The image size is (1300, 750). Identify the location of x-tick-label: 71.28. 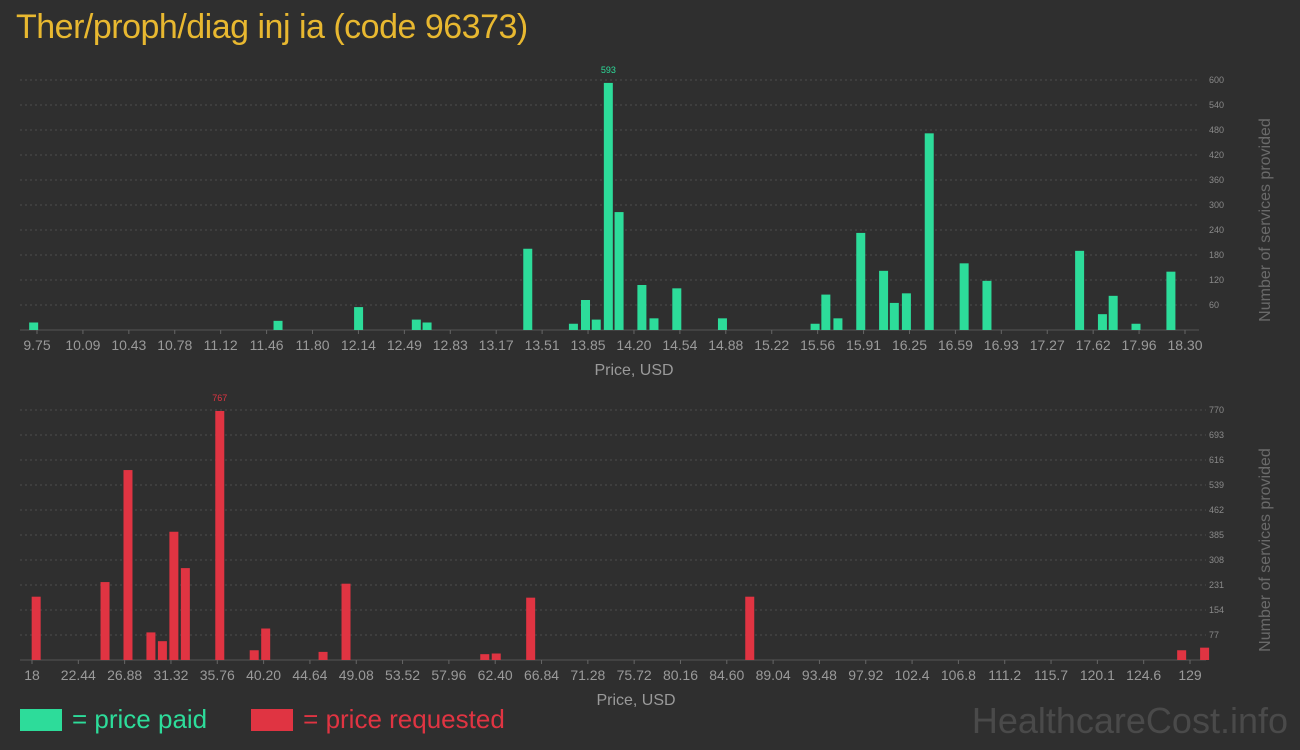
(587, 675).